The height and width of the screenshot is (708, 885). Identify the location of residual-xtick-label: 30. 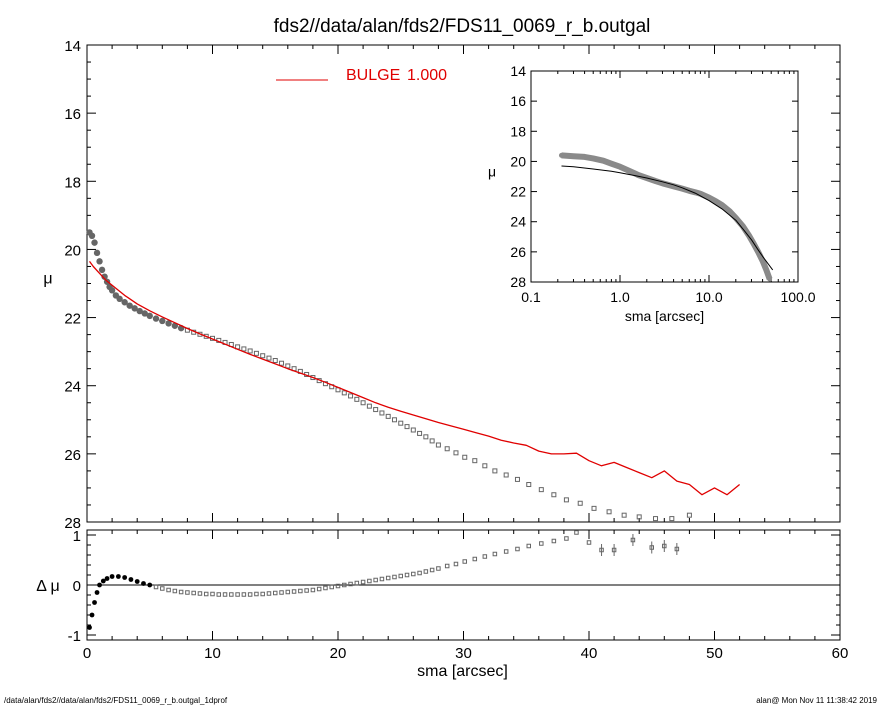
(463, 653).